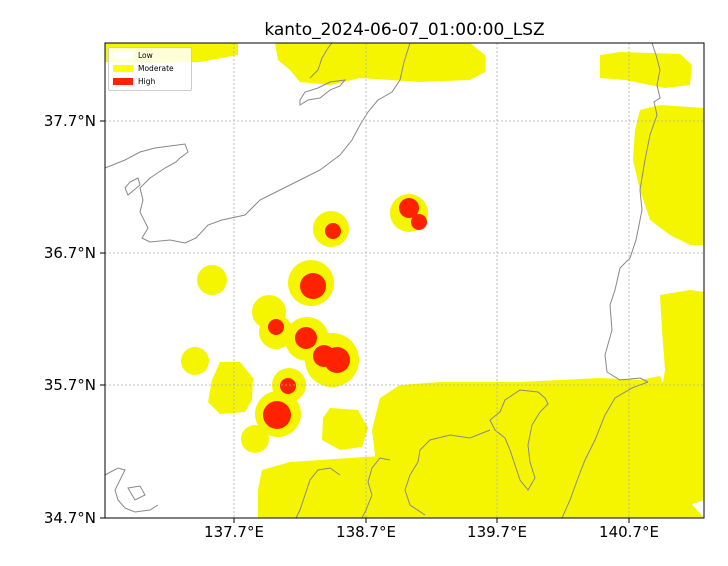 The image size is (728, 566). I want to click on lon-label-138-7: 138.7°E, so click(366, 532).